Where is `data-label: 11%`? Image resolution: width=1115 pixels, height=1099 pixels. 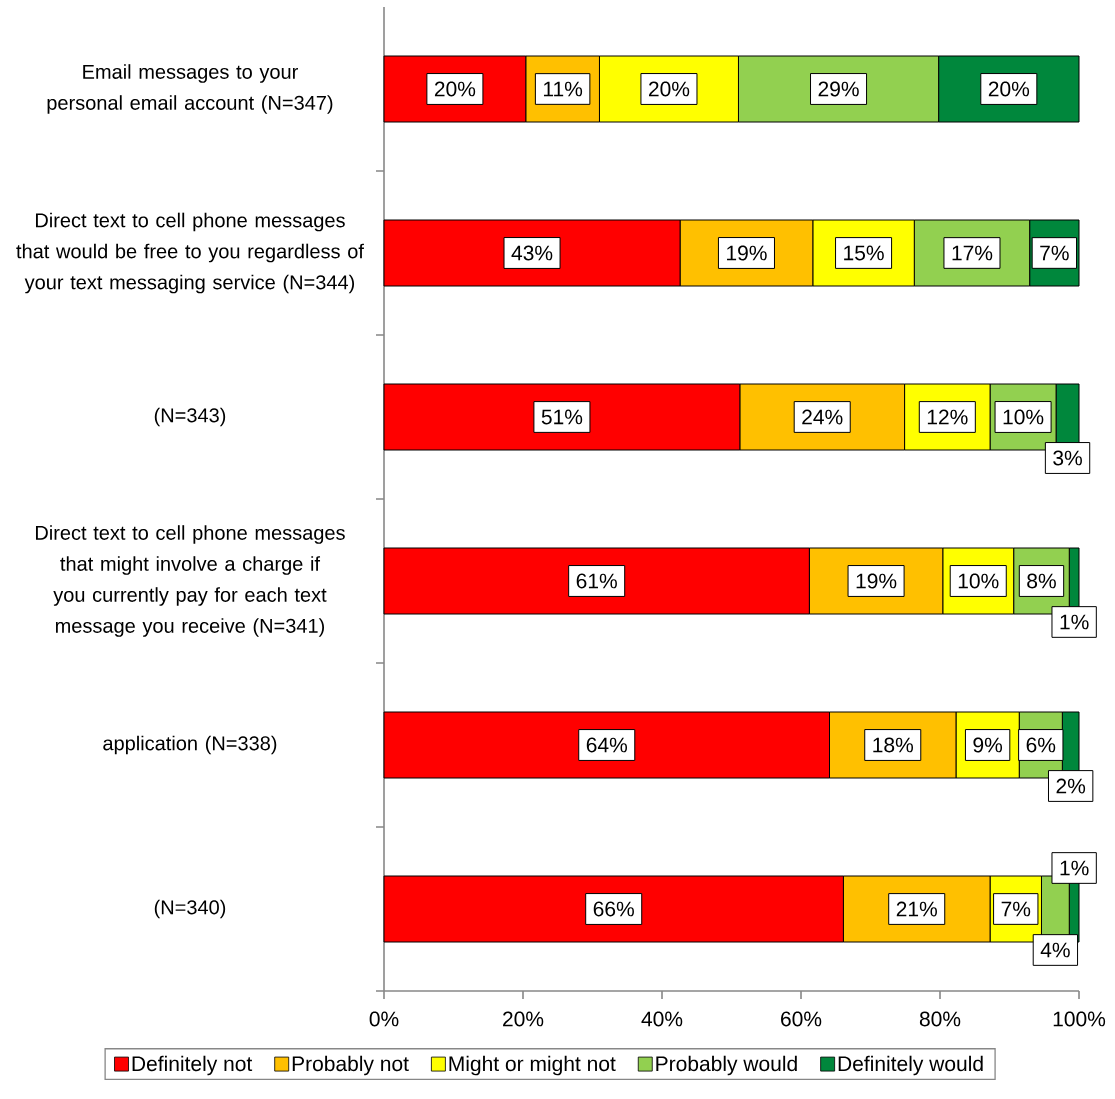 data-label: 11% is located at coordinates (563, 89).